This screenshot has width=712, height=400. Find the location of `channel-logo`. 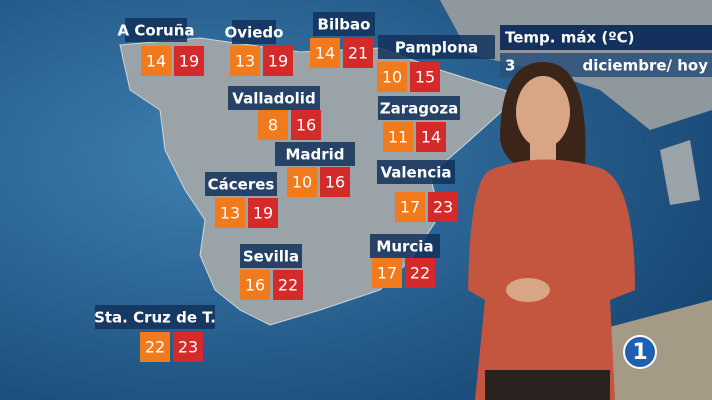

channel-logo is located at coordinates (640, 352).